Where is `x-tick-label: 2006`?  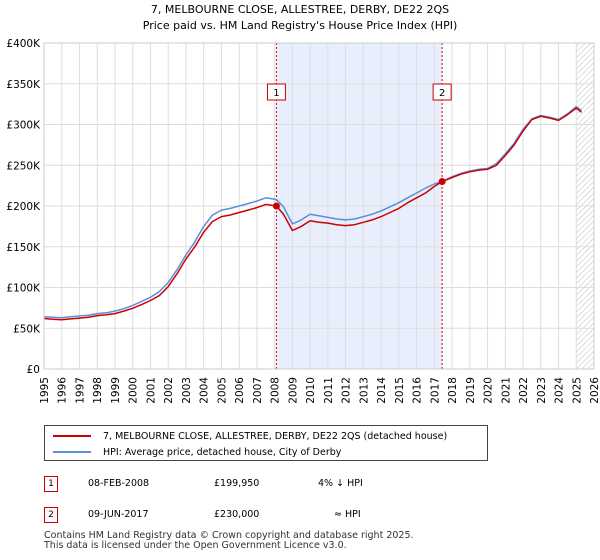 x-tick-label: 2006 is located at coordinates (240, 390).